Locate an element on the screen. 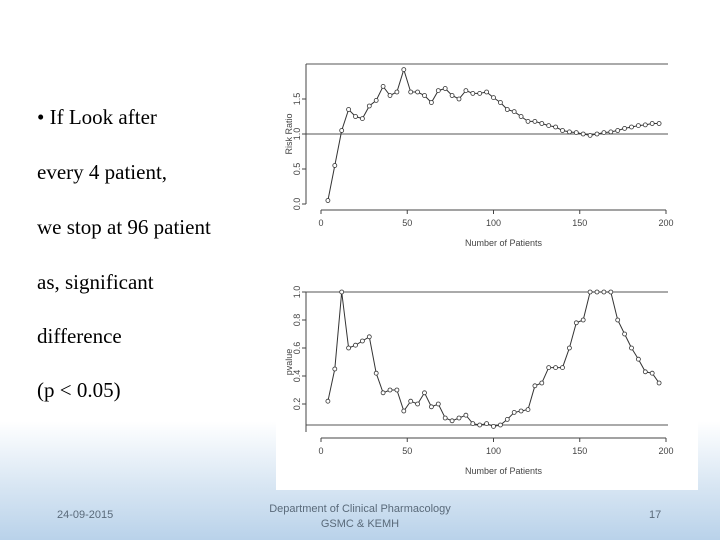 The height and width of the screenshot is (540, 720). chart2-x-tick-label-3: 100 is located at coordinates (493, 451).